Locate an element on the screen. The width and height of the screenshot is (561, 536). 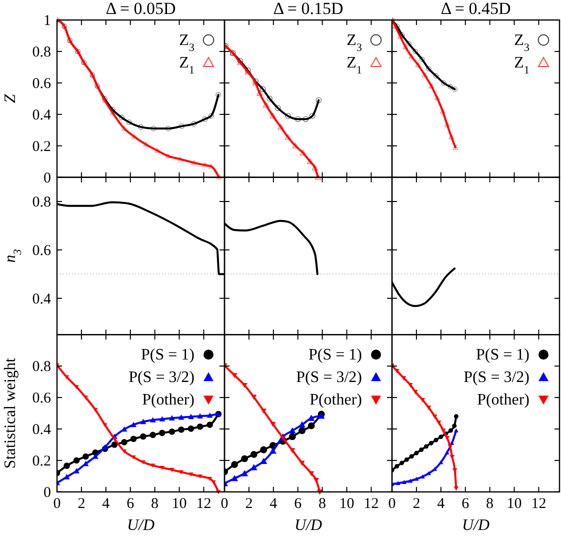
chart-title: Δ = 0.15D is located at coordinates (308, 9).